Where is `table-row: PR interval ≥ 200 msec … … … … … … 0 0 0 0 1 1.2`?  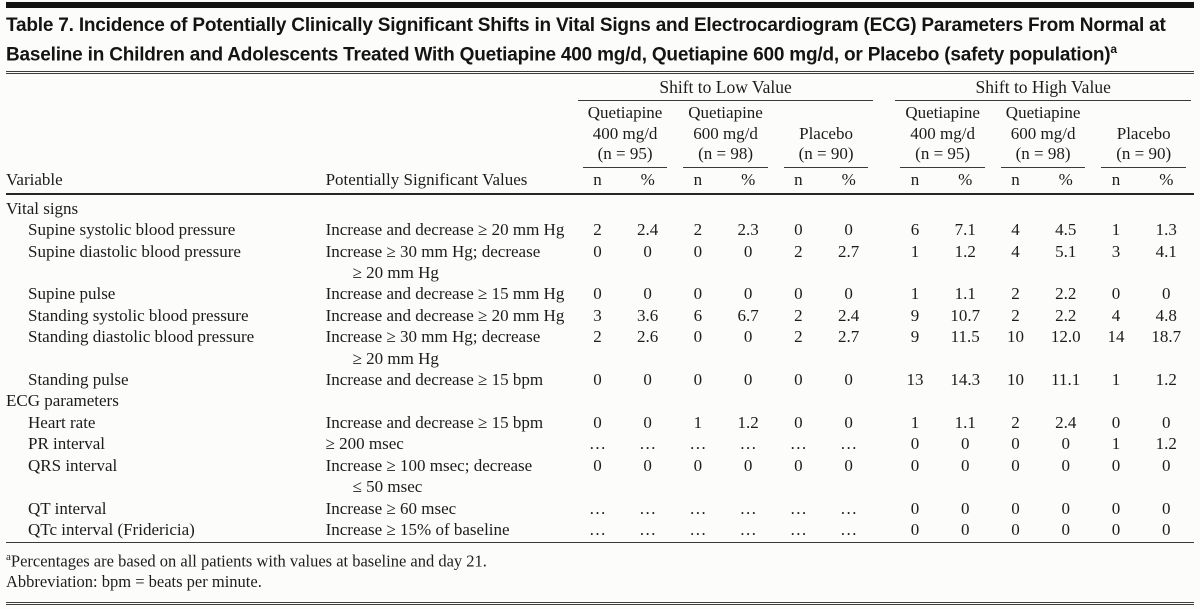 table-row: PR interval ≥ 200 msec … … … … … … 0 0 0 0 1 1.2 is located at coordinates (600, 443).